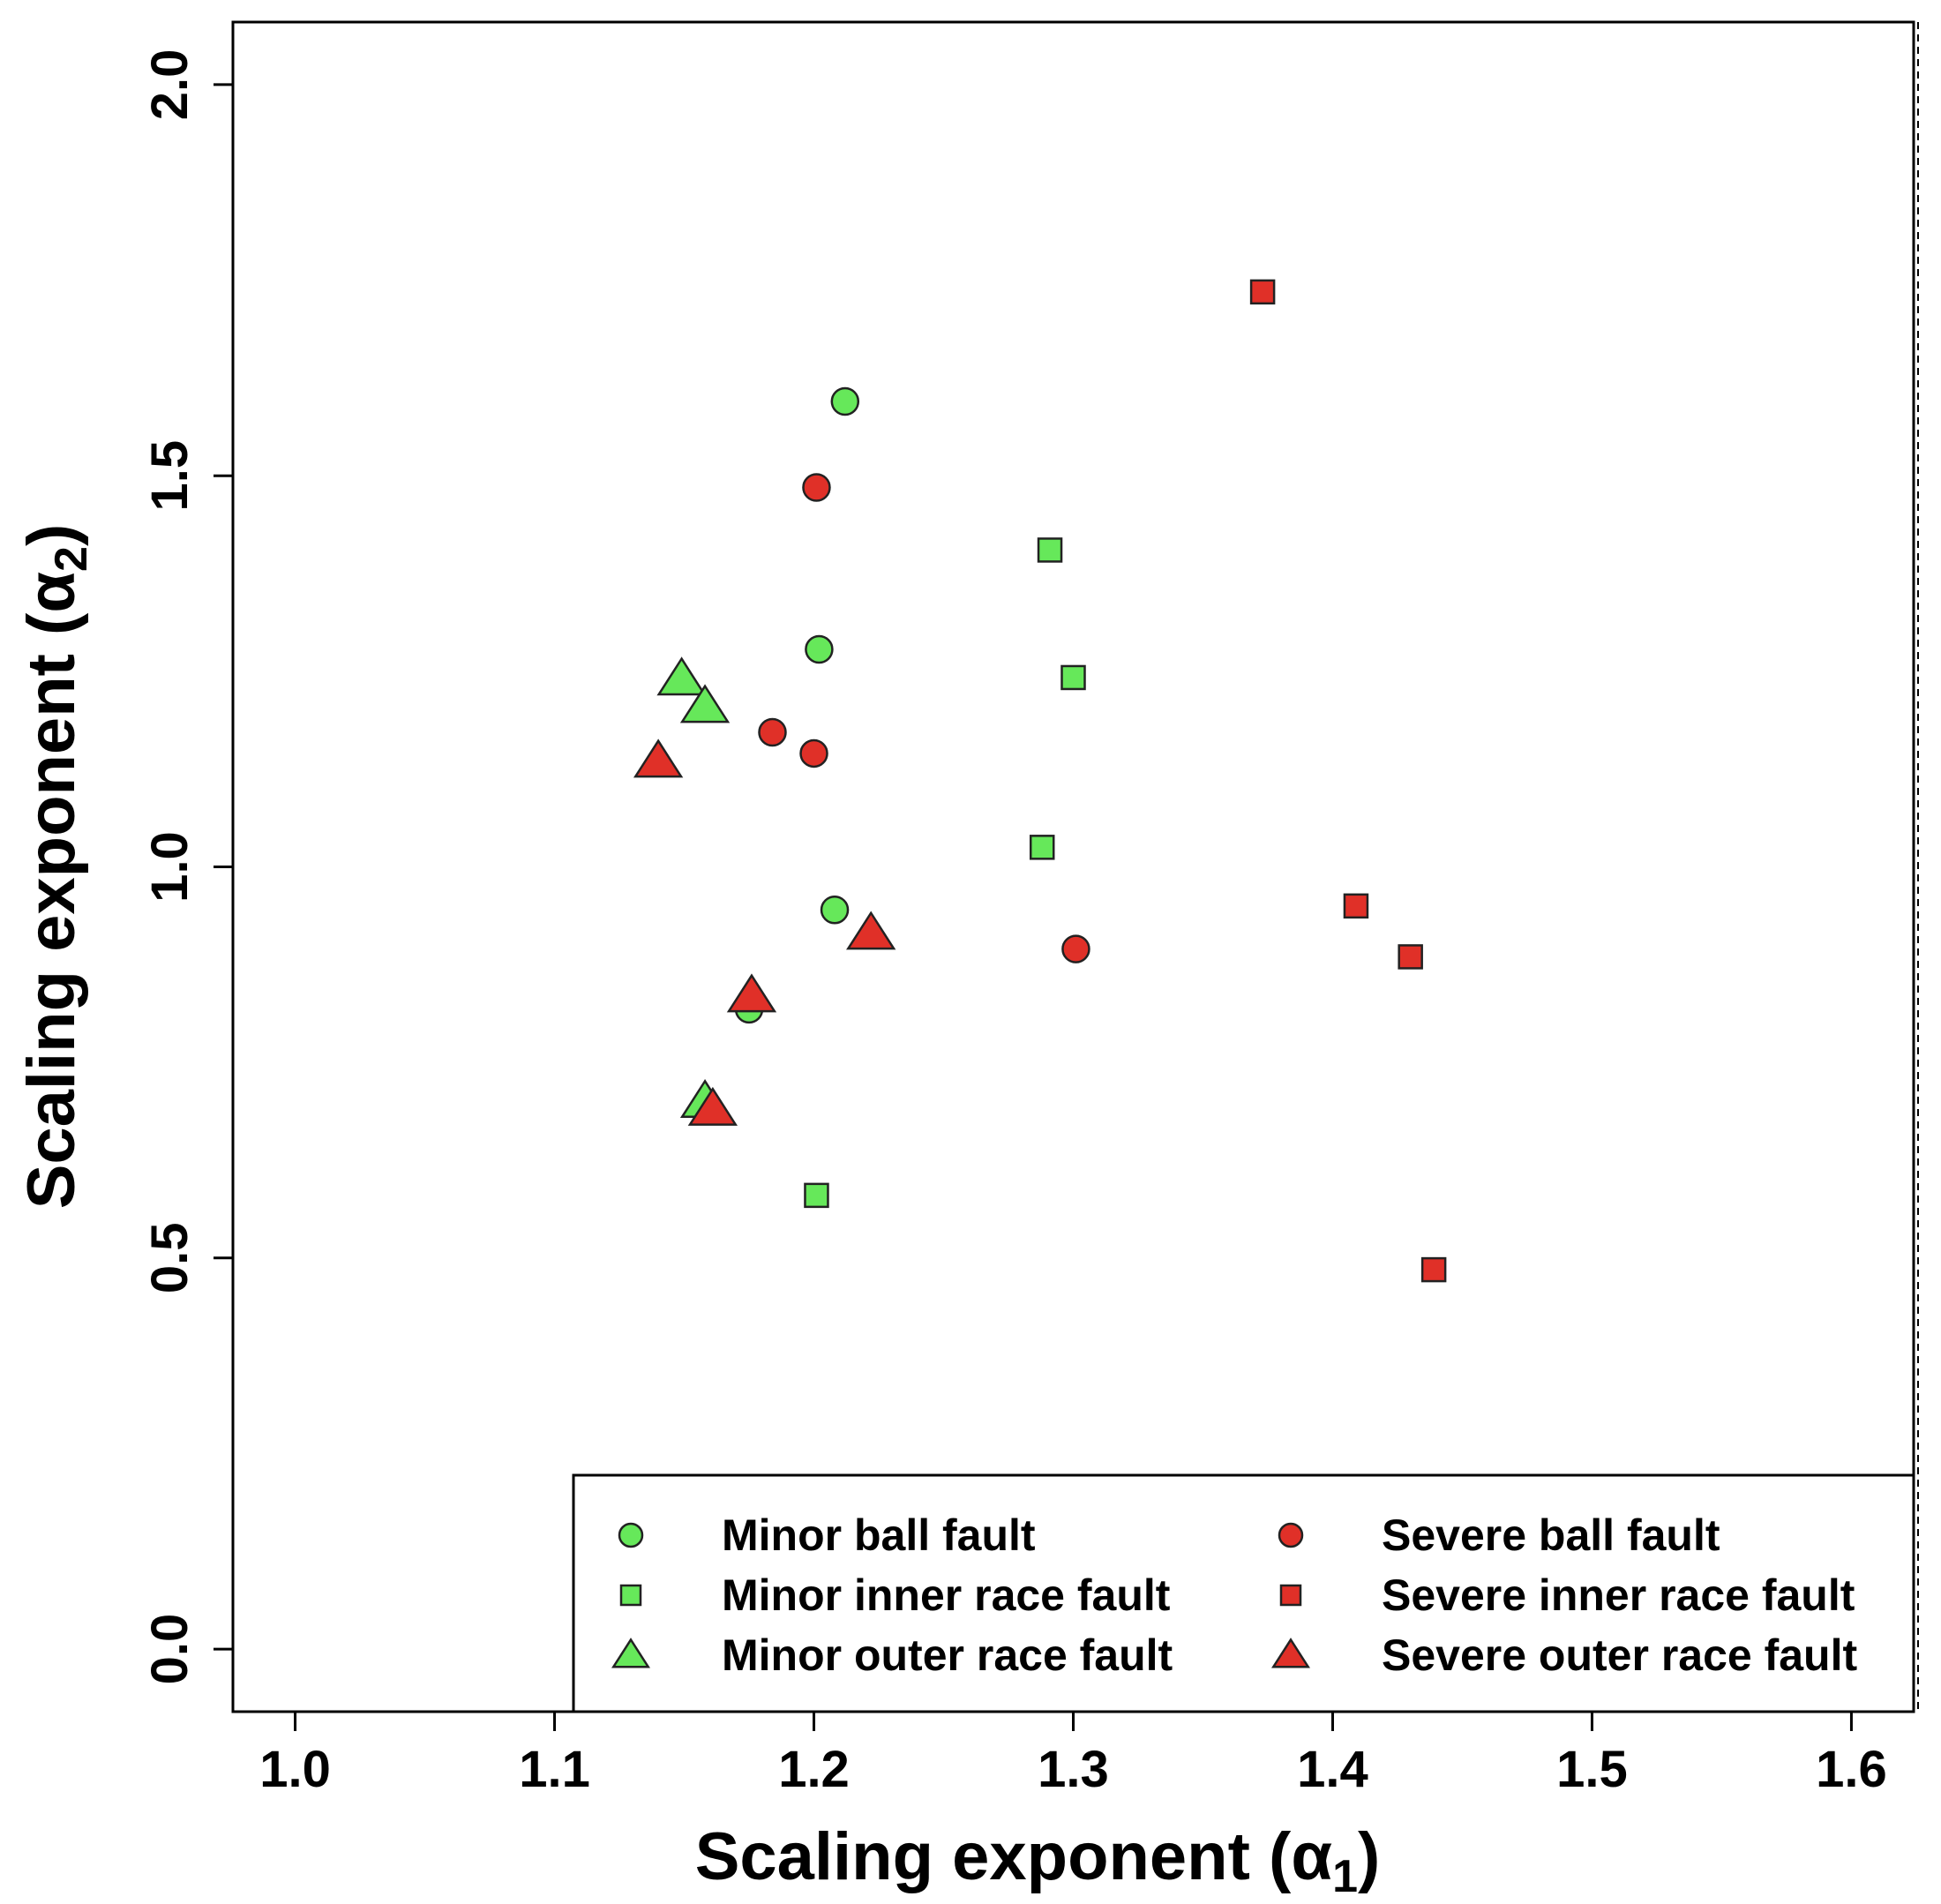  Describe the element at coordinates (1290, 1653) in the screenshot. I see `legend-marker-severe-outer-race-fault` at that location.